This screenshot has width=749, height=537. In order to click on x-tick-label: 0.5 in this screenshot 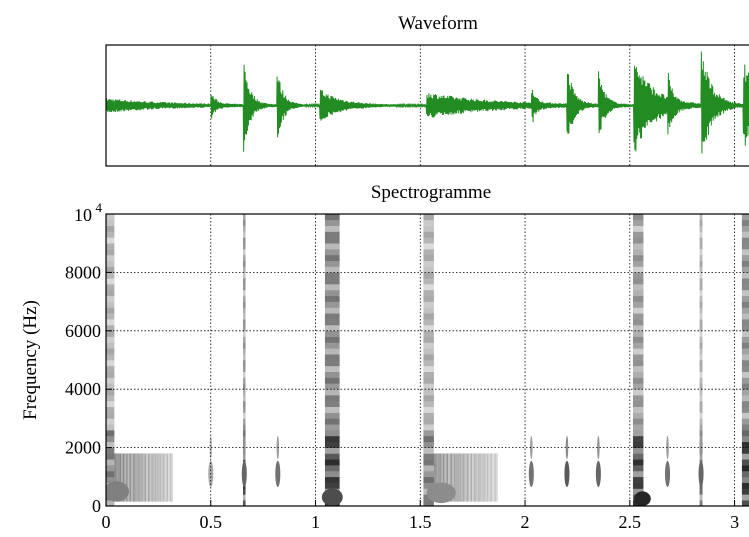, I will do `click(211, 522)`.